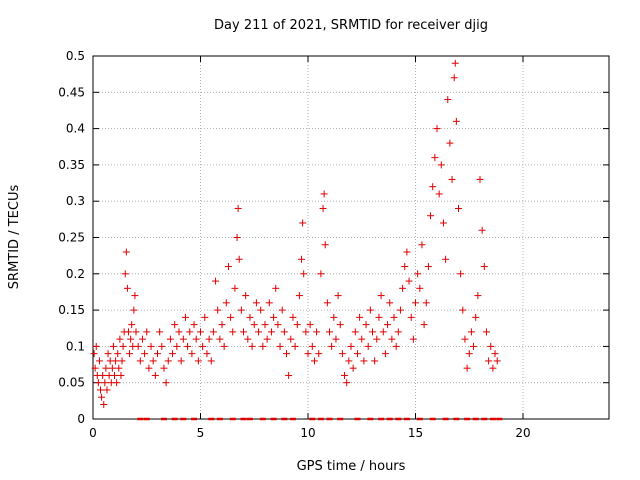  What do you see at coordinates (71, 310) in the screenshot?
I see `y-tick-label: 0.15` at bounding box center [71, 310].